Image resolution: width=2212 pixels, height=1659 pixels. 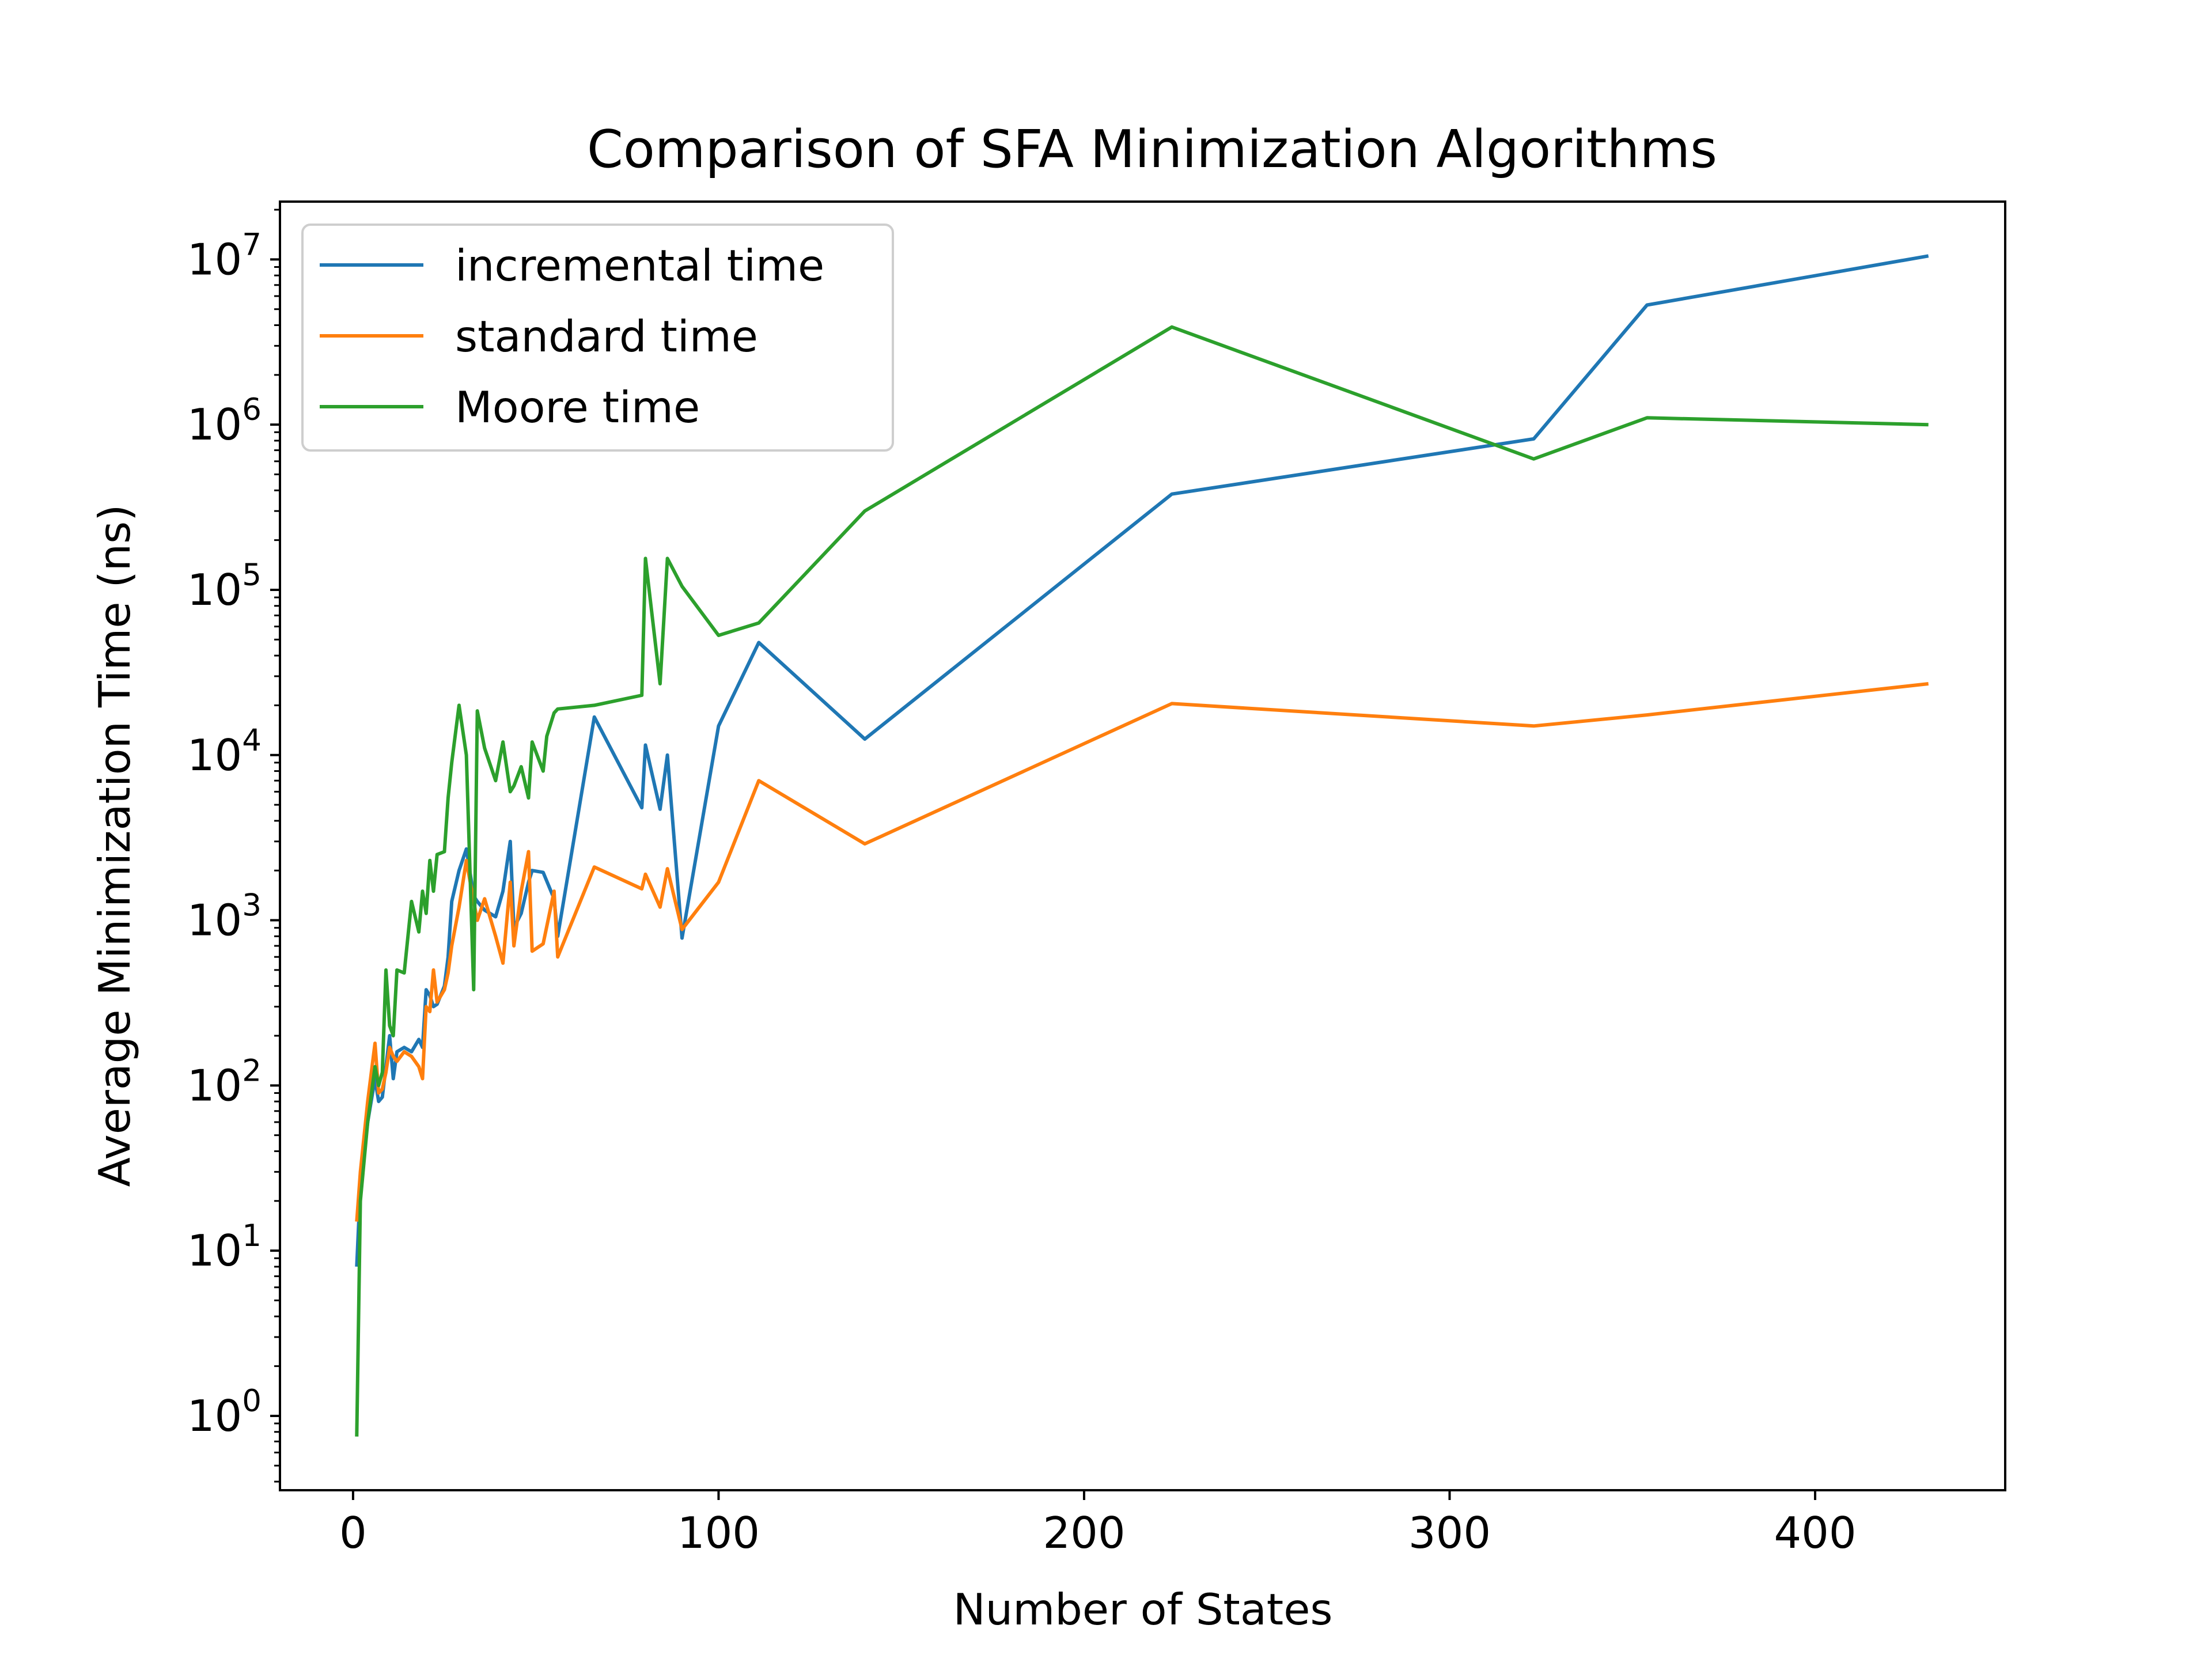 I want to click on x-tick-label: 0, so click(x=353, y=1533).